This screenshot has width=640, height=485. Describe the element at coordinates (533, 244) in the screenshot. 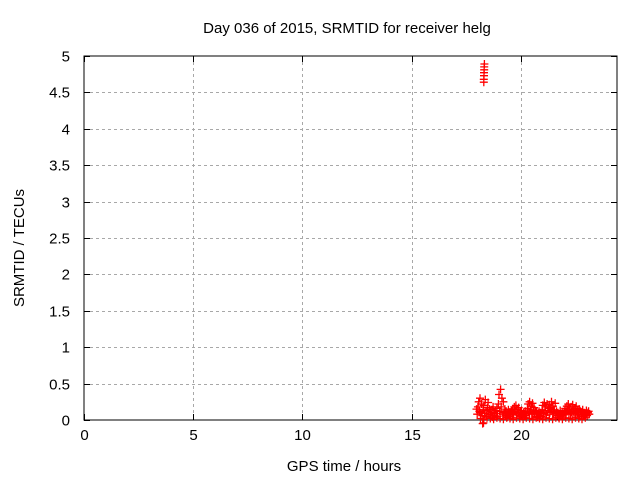

I see `data-points-path` at that location.